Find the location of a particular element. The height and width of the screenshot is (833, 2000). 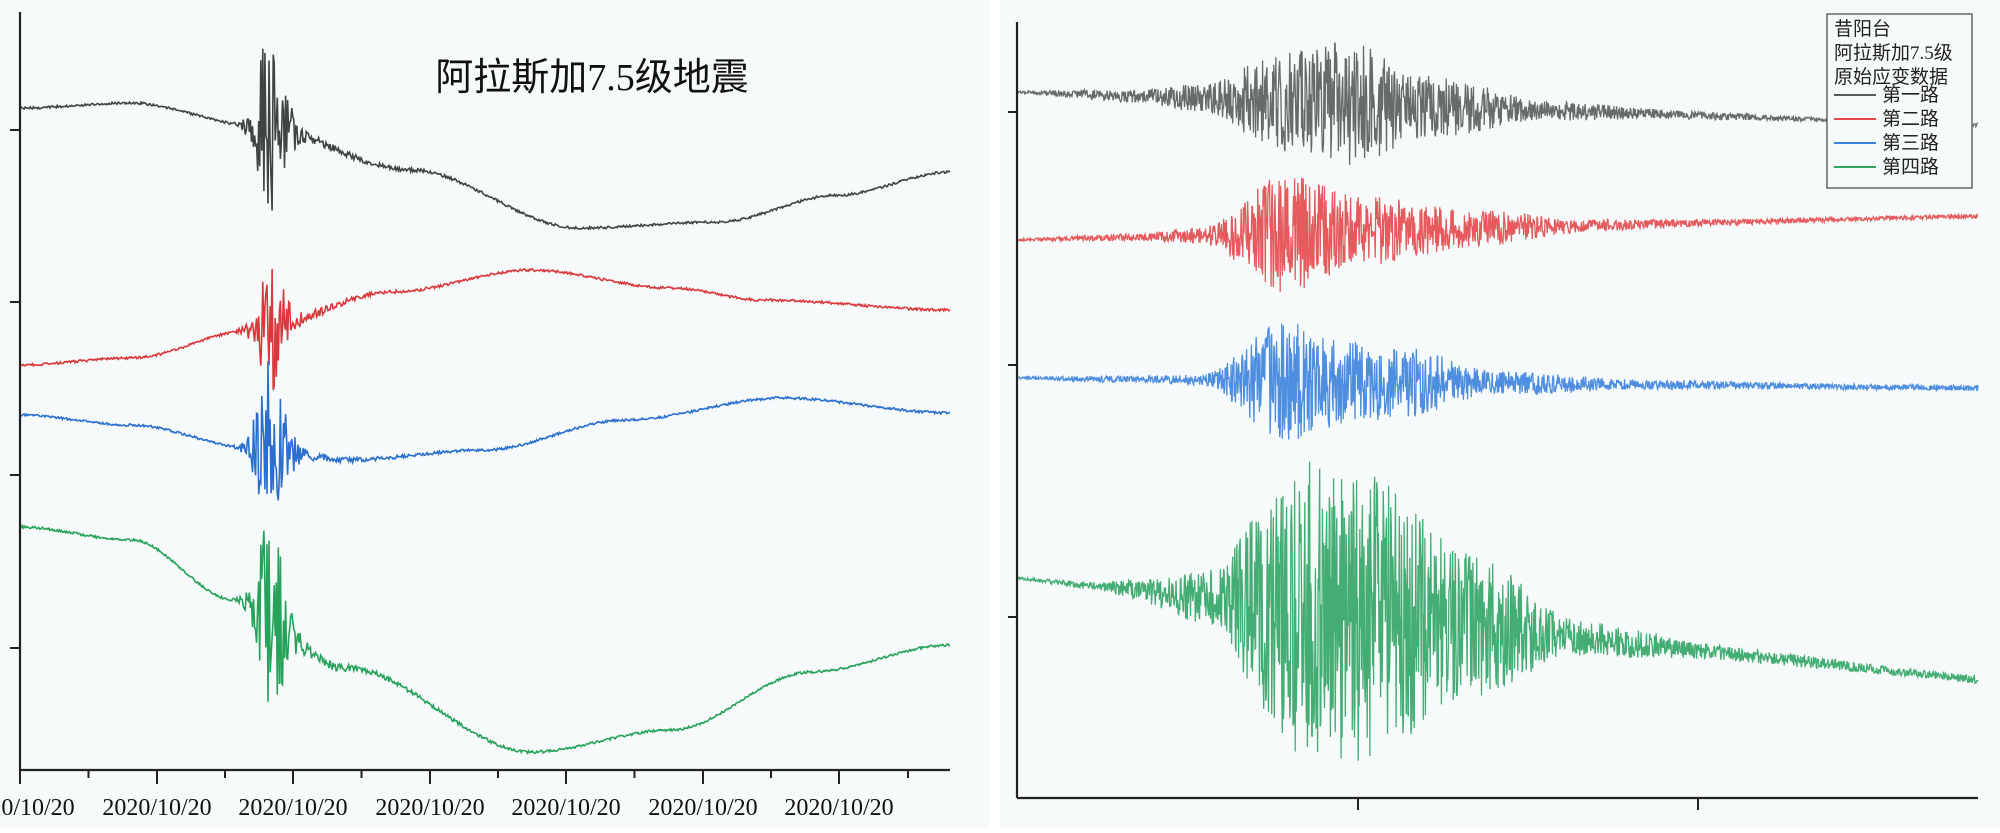

right-x-ticks is located at coordinates (1528, 804).